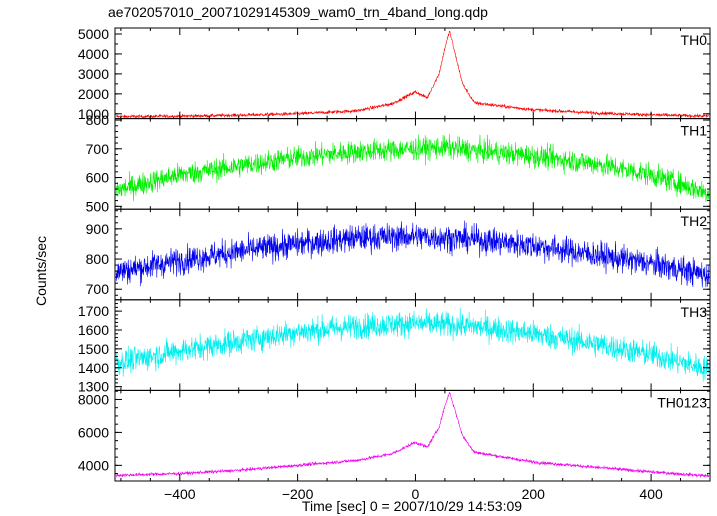  What do you see at coordinates (93, 330) in the screenshot?
I see `y-tick-label: 1600` at bounding box center [93, 330].